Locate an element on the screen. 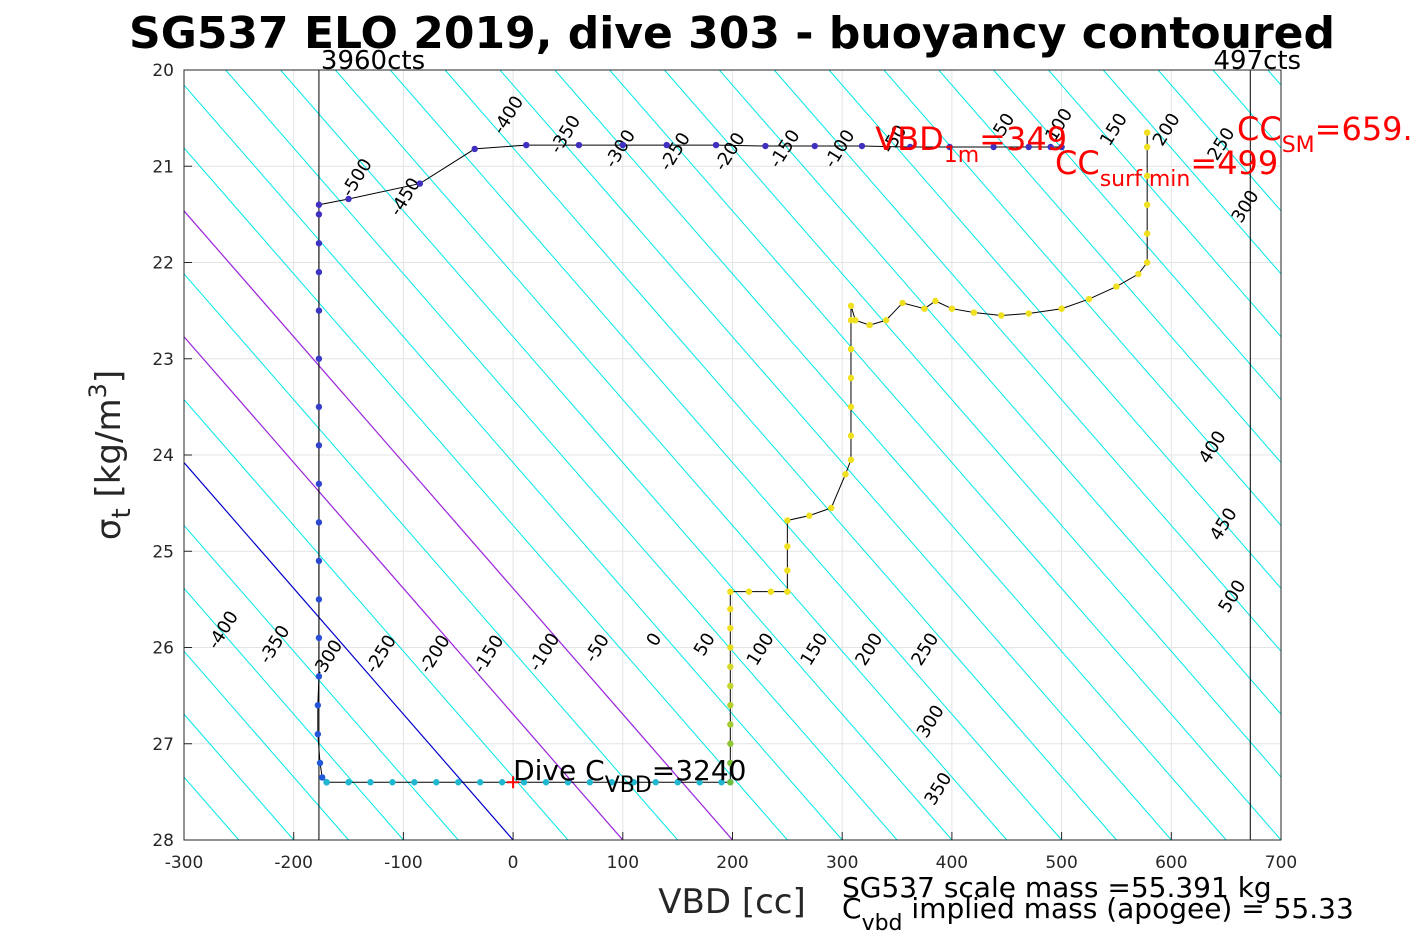 This screenshot has width=1417, height=945. x-tick-label-7: 400 is located at coordinates (952, 863).